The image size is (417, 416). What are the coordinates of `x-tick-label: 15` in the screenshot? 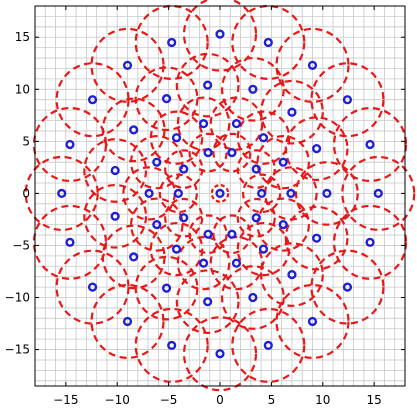 It's located at (374, 400).